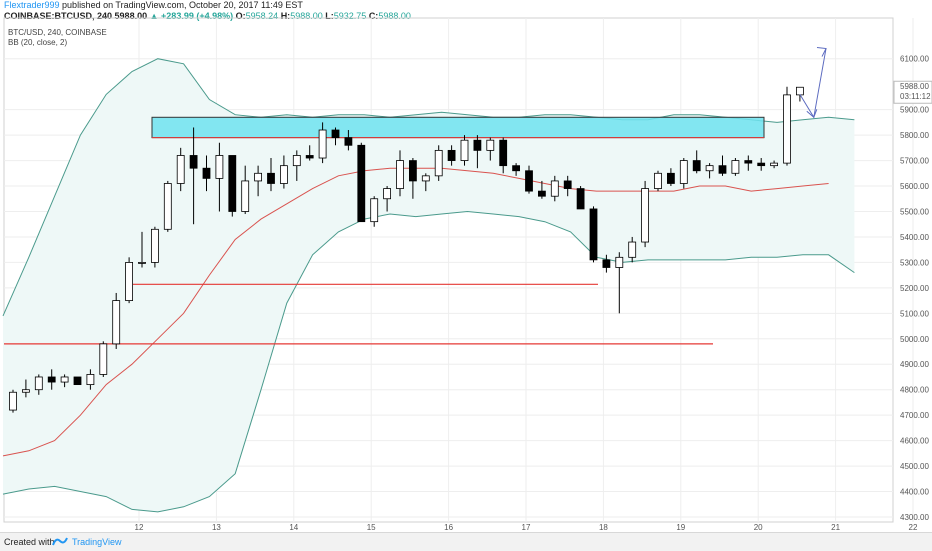 Image resolution: width=932 pixels, height=551 pixels. Describe the element at coordinates (914, 186) in the screenshot. I see `y-tick-label: 5600.00` at that location.